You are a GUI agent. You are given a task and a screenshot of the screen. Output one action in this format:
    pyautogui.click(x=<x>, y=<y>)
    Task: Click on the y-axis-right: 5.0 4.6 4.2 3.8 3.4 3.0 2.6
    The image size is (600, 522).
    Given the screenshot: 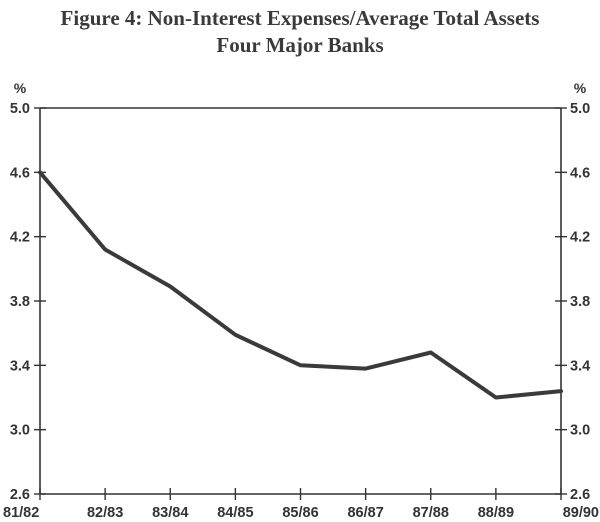 What is the action you would take?
    pyautogui.click(x=572, y=302)
    